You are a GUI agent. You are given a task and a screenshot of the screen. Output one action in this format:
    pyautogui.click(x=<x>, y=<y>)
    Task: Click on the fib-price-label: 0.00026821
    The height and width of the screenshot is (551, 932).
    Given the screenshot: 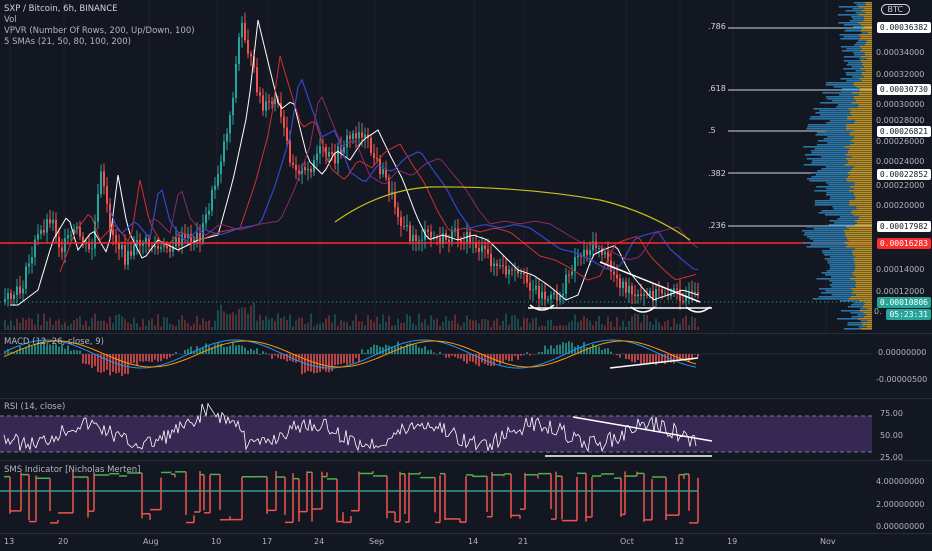 What is the action you would take?
    pyautogui.click(x=904, y=131)
    